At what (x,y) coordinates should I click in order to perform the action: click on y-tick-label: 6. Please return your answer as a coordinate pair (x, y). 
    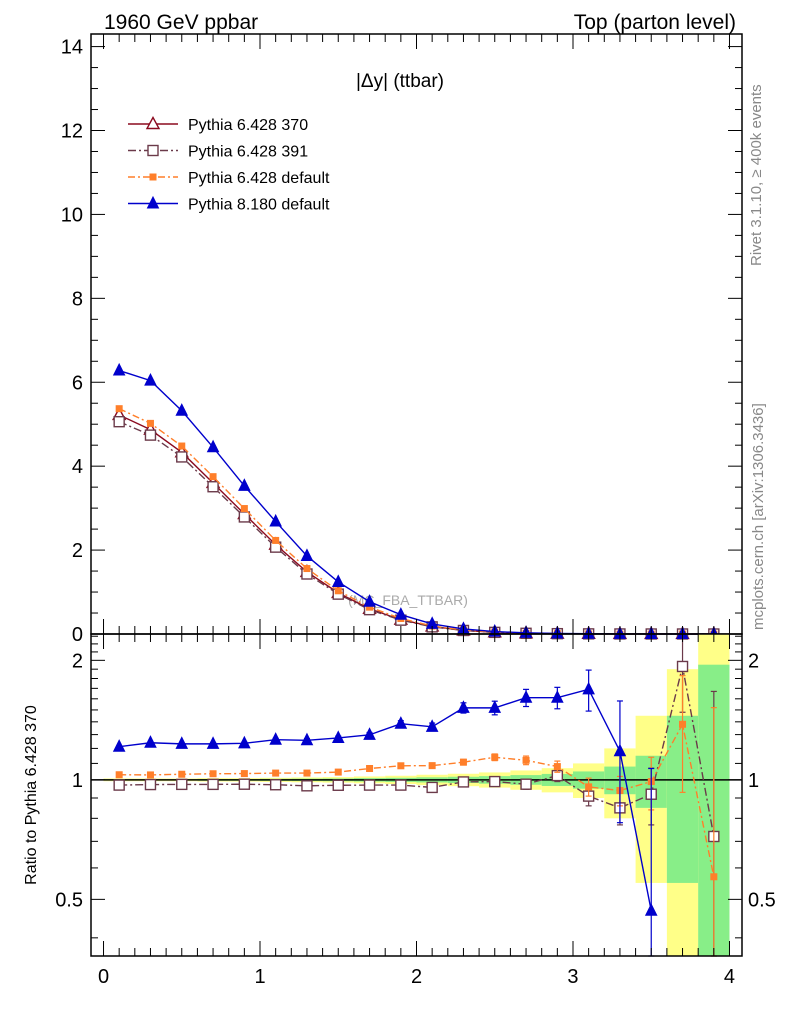
    Looking at the image, I should click on (77, 383).